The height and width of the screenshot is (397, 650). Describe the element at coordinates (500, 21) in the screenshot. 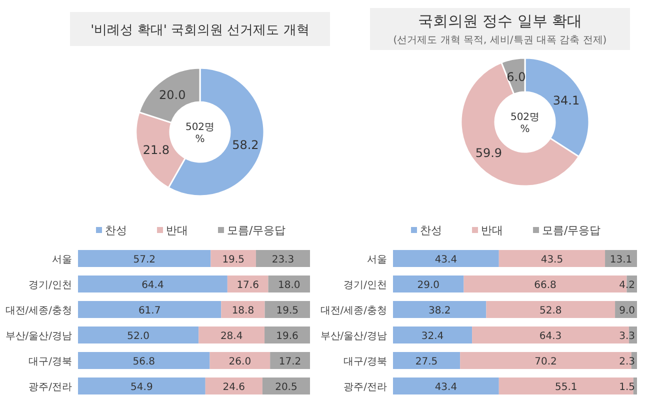

I see `chart-title: 국회의원 정수 일부 확대` at that location.